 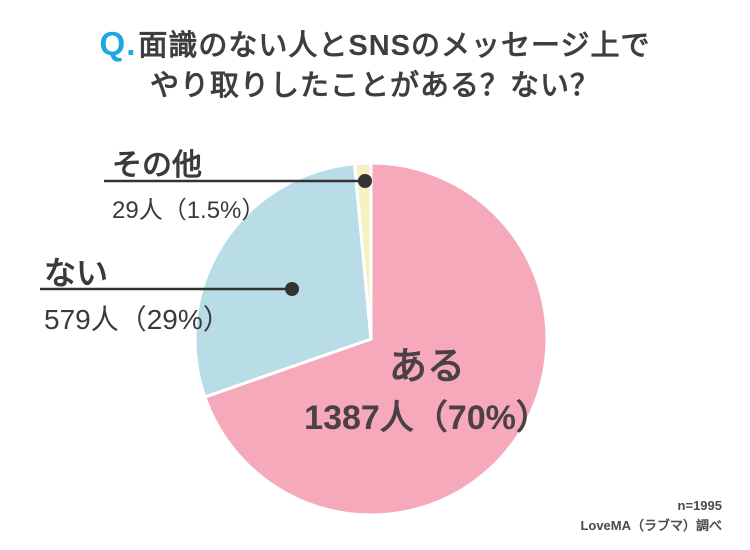 What do you see at coordinates (651, 525) in the screenshot?
I see `source-credit: LoveMA（ラブマ）調べ` at bounding box center [651, 525].